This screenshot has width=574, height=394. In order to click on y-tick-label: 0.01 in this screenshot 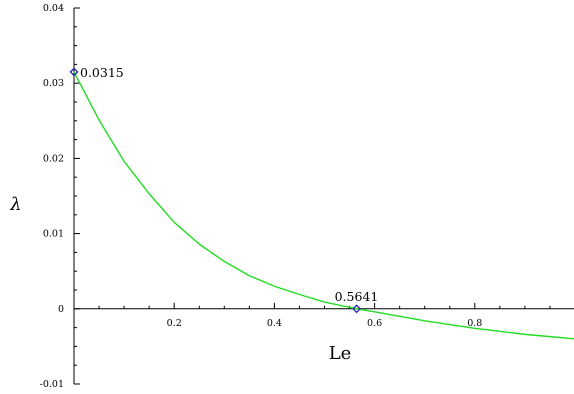, I will do `click(53, 234)`.